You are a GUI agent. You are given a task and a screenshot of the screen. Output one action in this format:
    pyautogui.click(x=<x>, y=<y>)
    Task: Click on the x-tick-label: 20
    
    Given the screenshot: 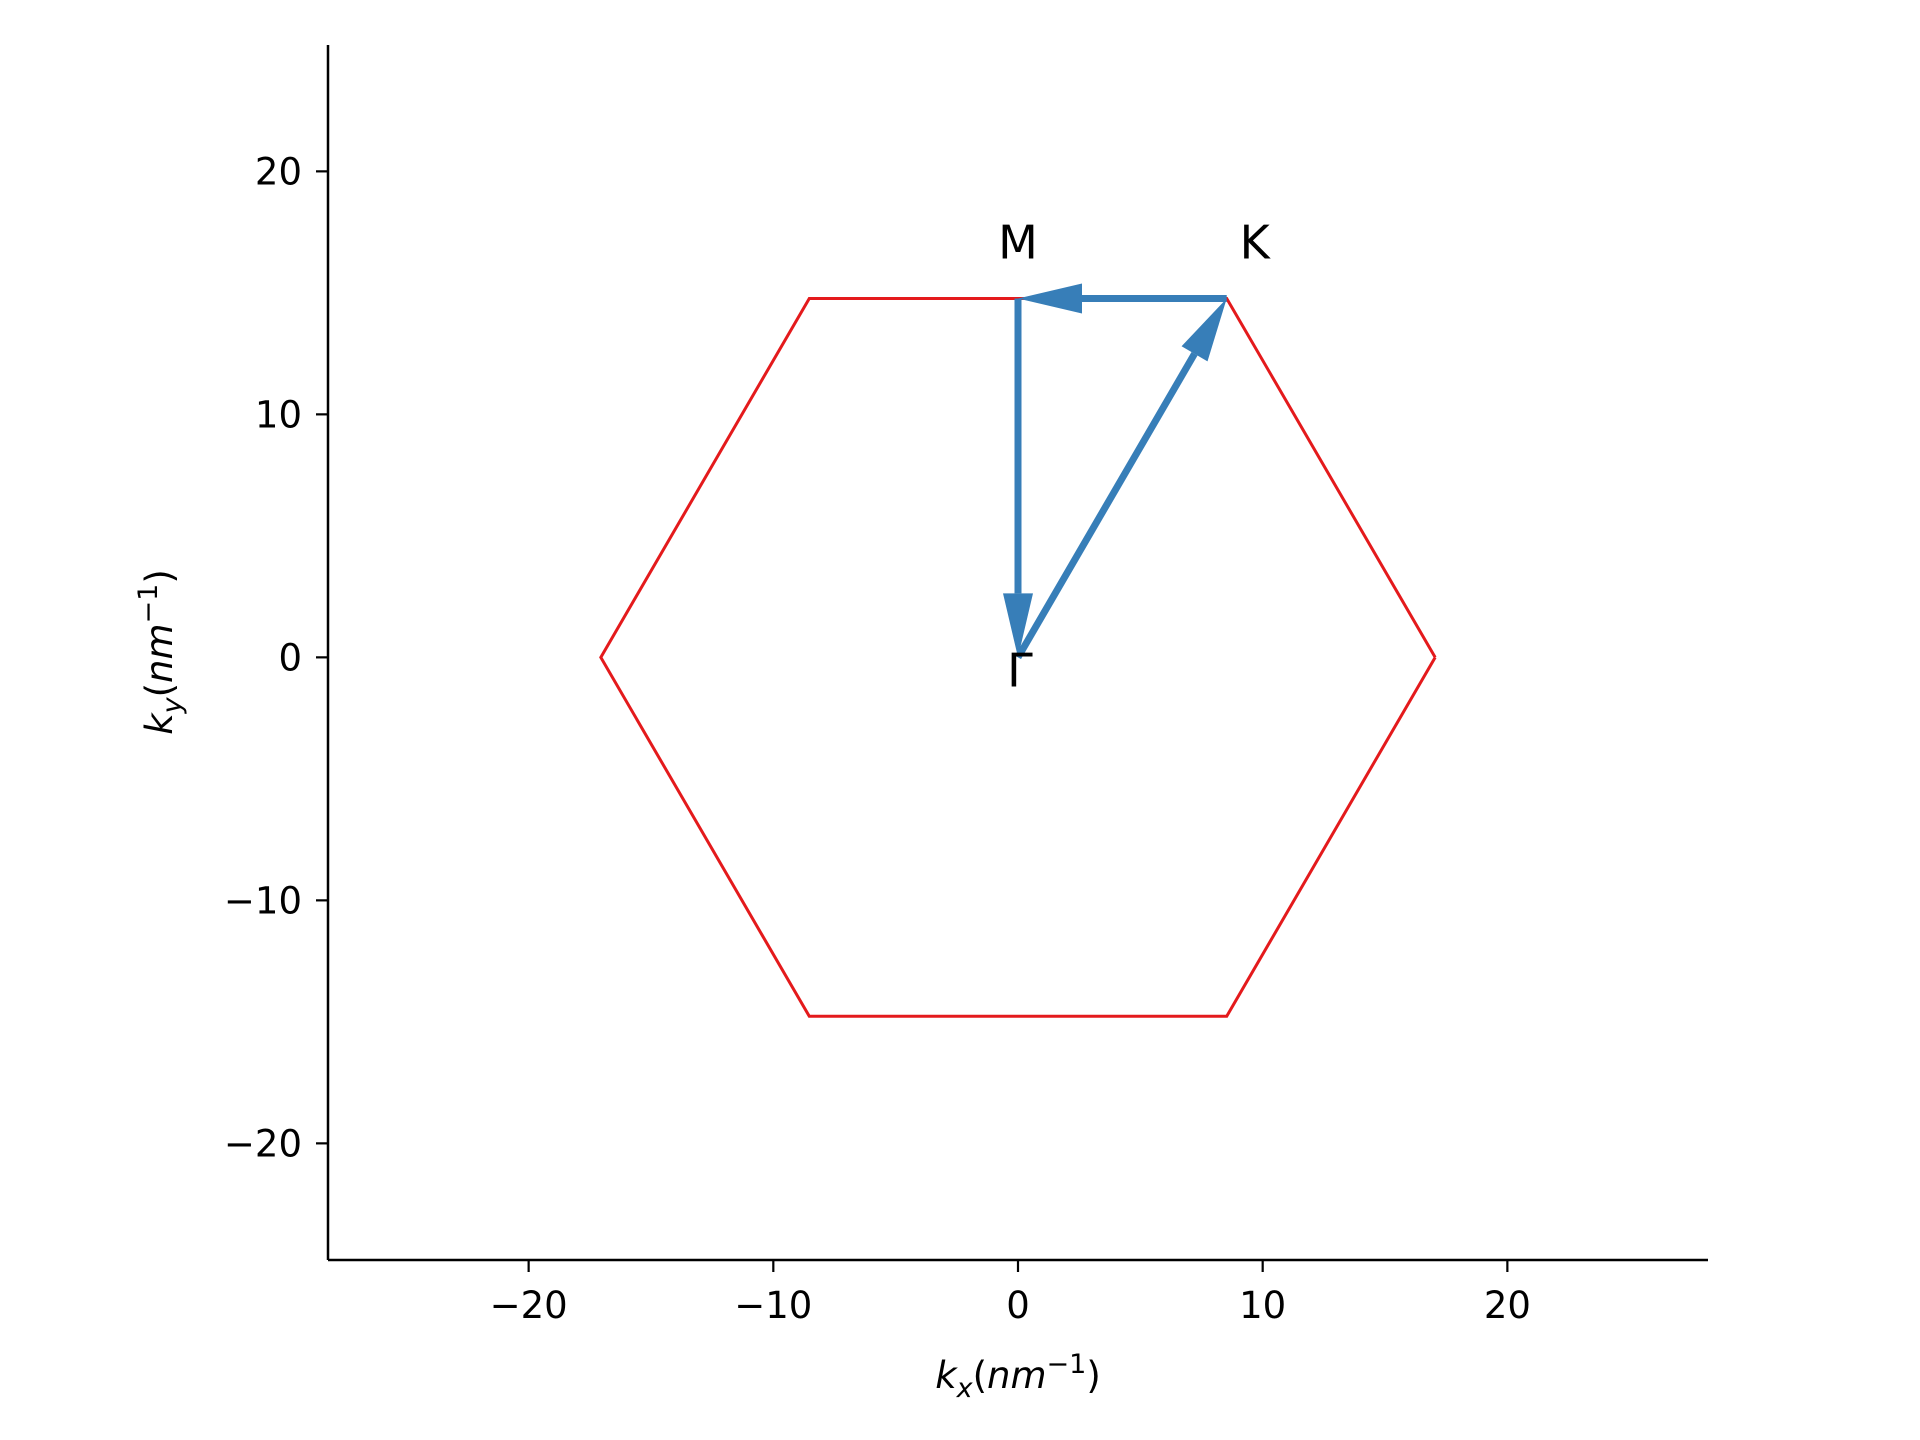 What is the action you would take?
    pyautogui.click(x=1507, y=1305)
    